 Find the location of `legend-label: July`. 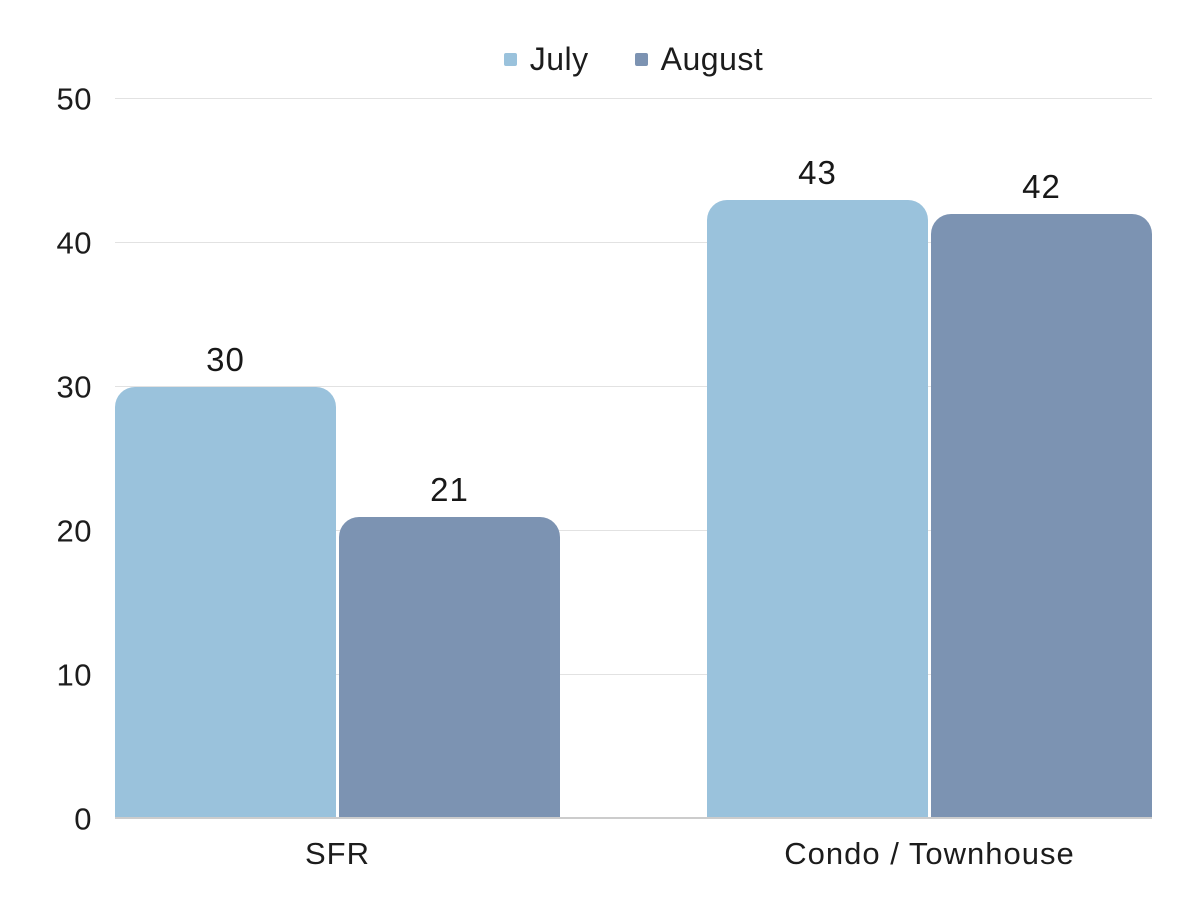

legend-label: July is located at coordinates (559, 58).